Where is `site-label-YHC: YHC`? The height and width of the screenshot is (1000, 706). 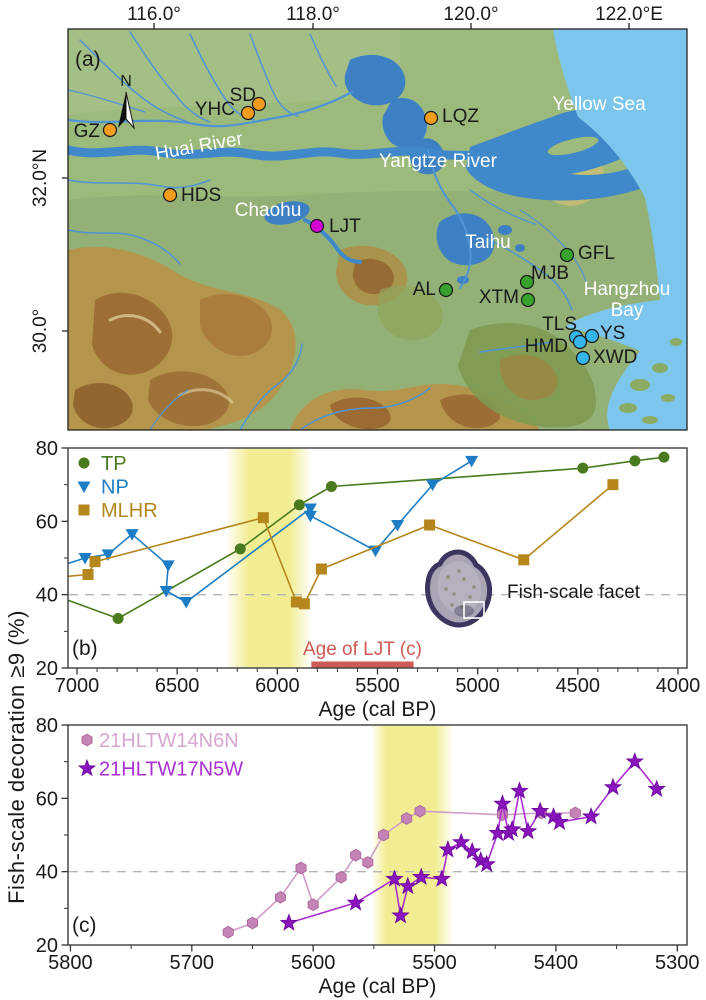 site-label-YHC: YHC is located at coordinates (215, 109).